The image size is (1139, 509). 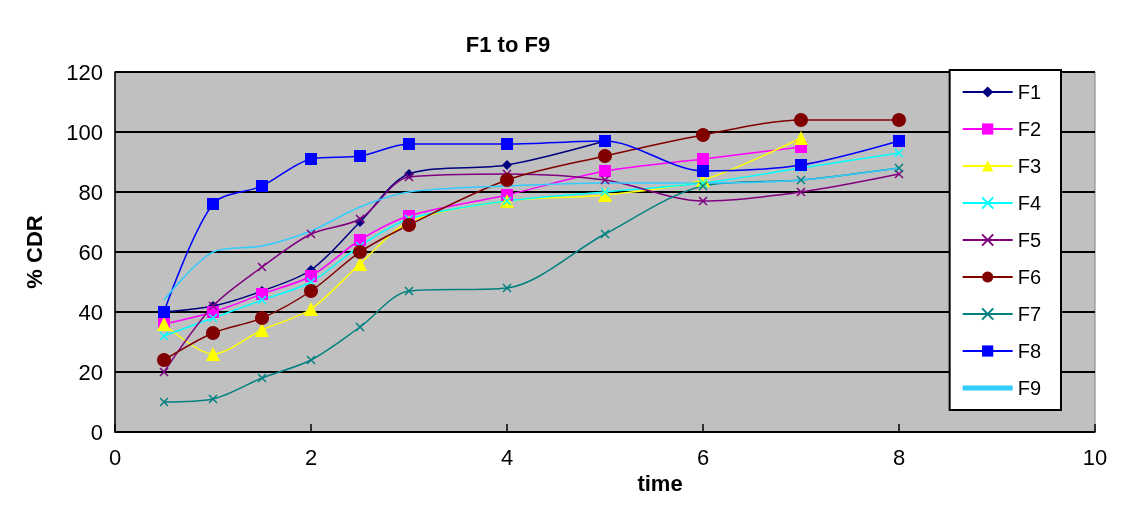 What do you see at coordinates (90, 372) in the screenshot?
I see `y-tick-label: 20` at bounding box center [90, 372].